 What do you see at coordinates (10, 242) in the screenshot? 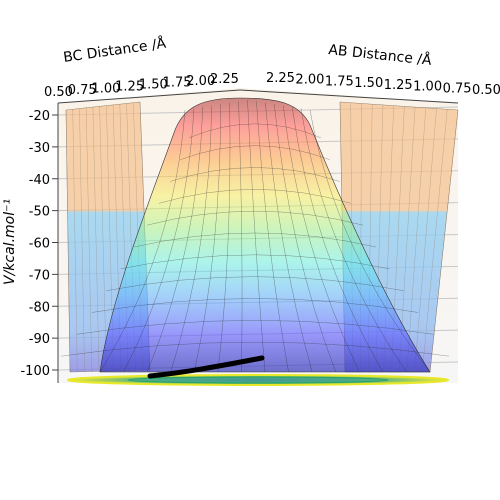
I see `z-axis-label: V/kcal.mol⁻¹` at bounding box center [10, 242].